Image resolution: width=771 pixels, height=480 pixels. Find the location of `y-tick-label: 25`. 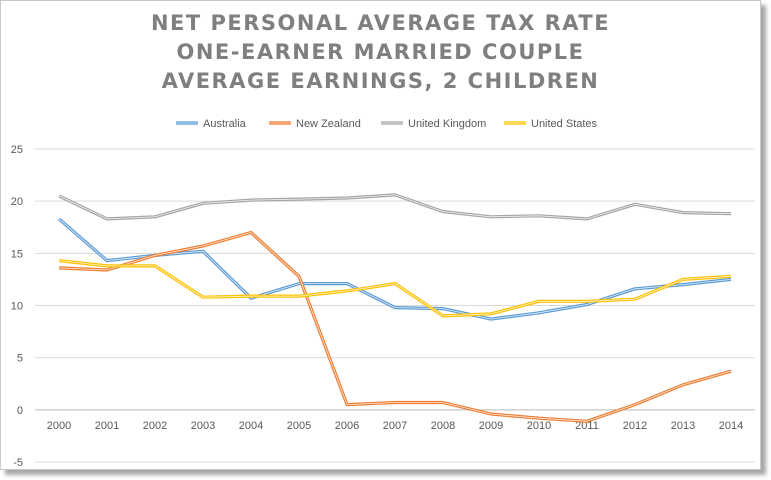

y-tick-label: 25 is located at coordinates (17, 150).